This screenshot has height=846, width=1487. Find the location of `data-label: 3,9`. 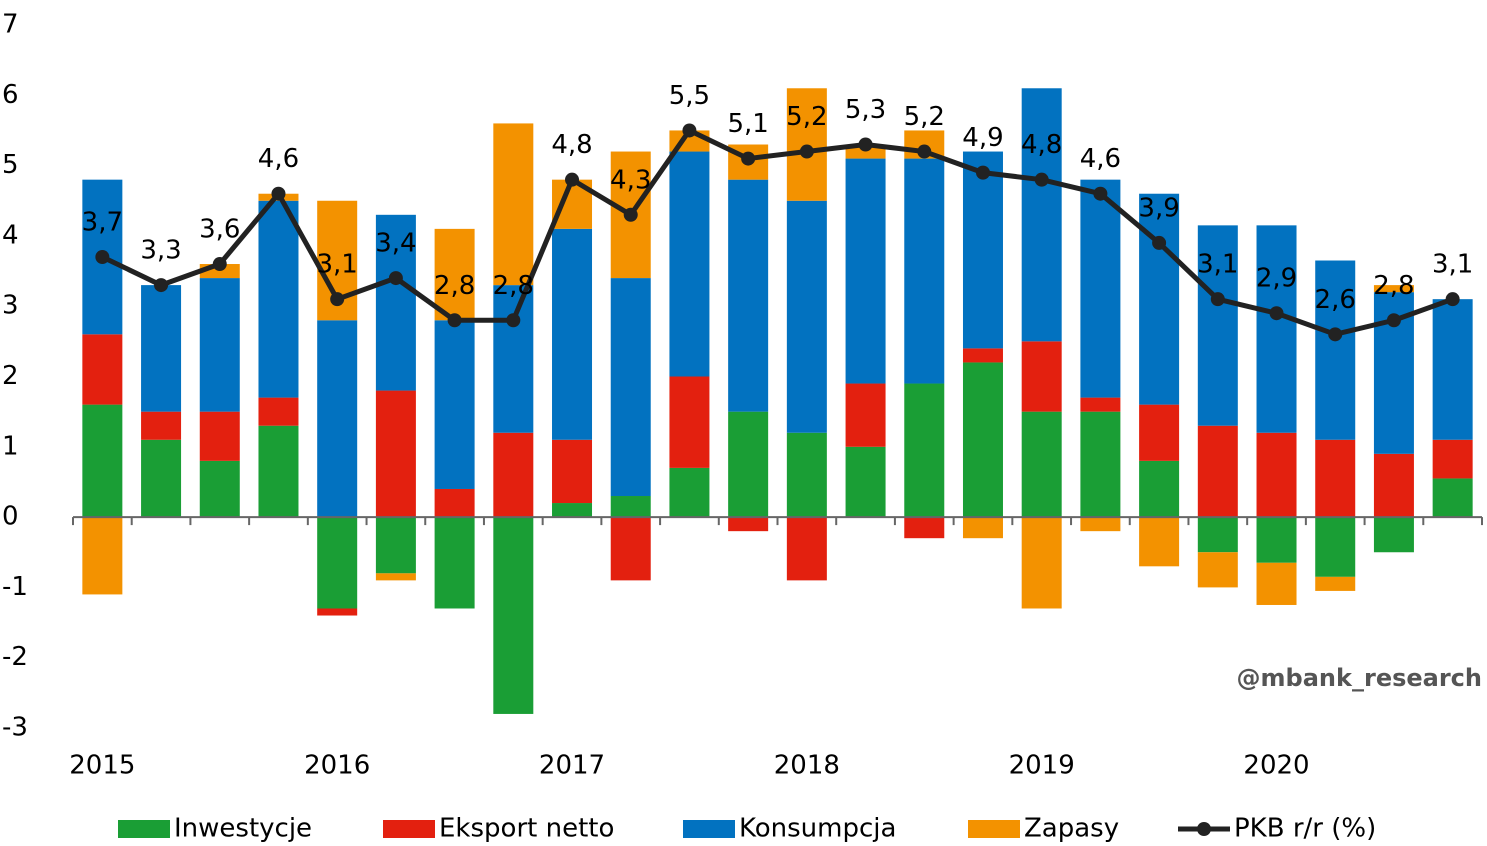

data-label: 3,9 is located at coordinates (1158, 208).